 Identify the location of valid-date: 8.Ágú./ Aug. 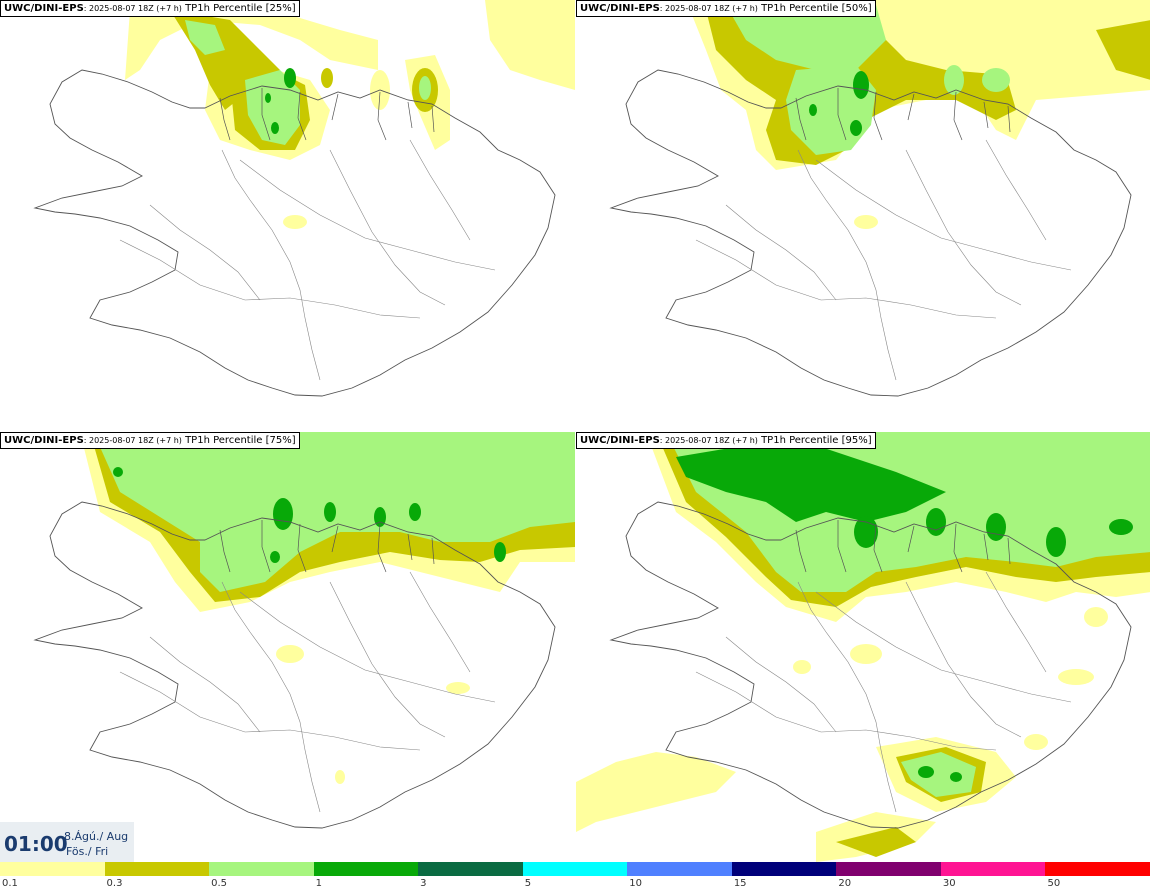
(96, 836).